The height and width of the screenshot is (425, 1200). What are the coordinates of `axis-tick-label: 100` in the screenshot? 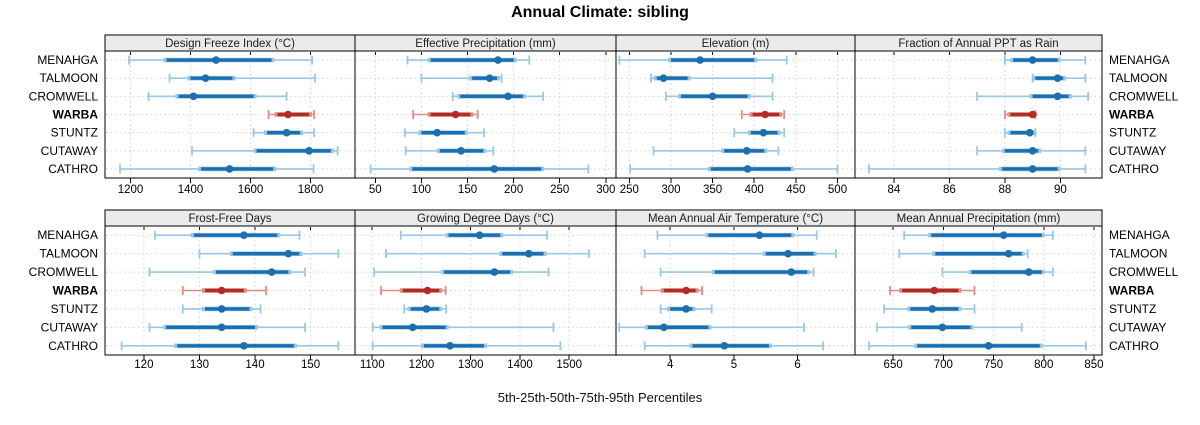 It's located at (421, 190).